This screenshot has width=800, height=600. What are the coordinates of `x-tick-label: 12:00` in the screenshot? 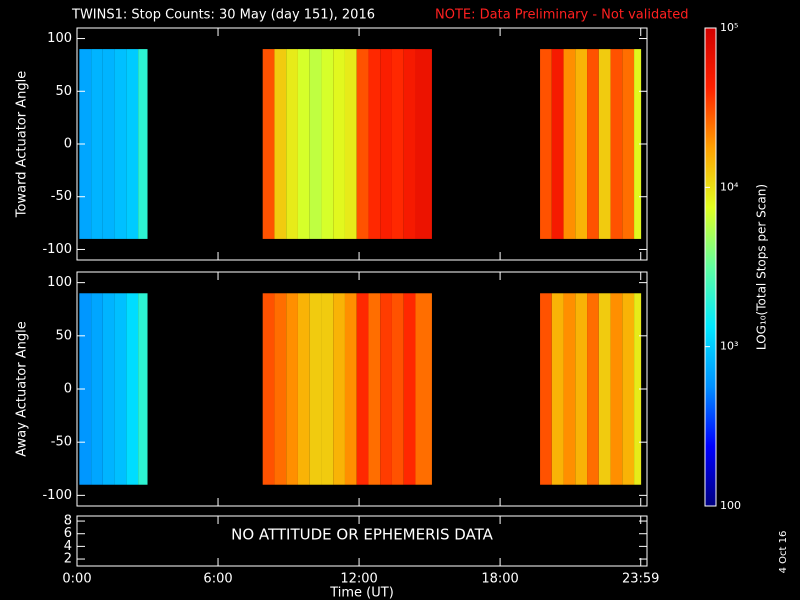 It's located at (358, 579).